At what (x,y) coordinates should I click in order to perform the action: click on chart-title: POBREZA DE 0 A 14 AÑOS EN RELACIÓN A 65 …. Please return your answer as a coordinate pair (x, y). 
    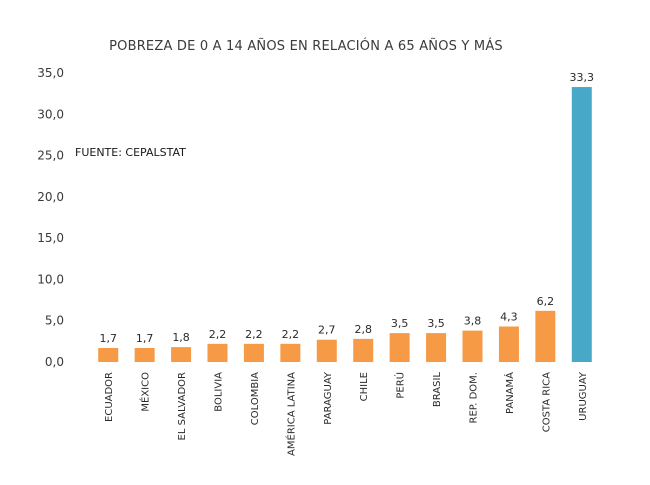
    Looking at the image, I should click on (306, 46).